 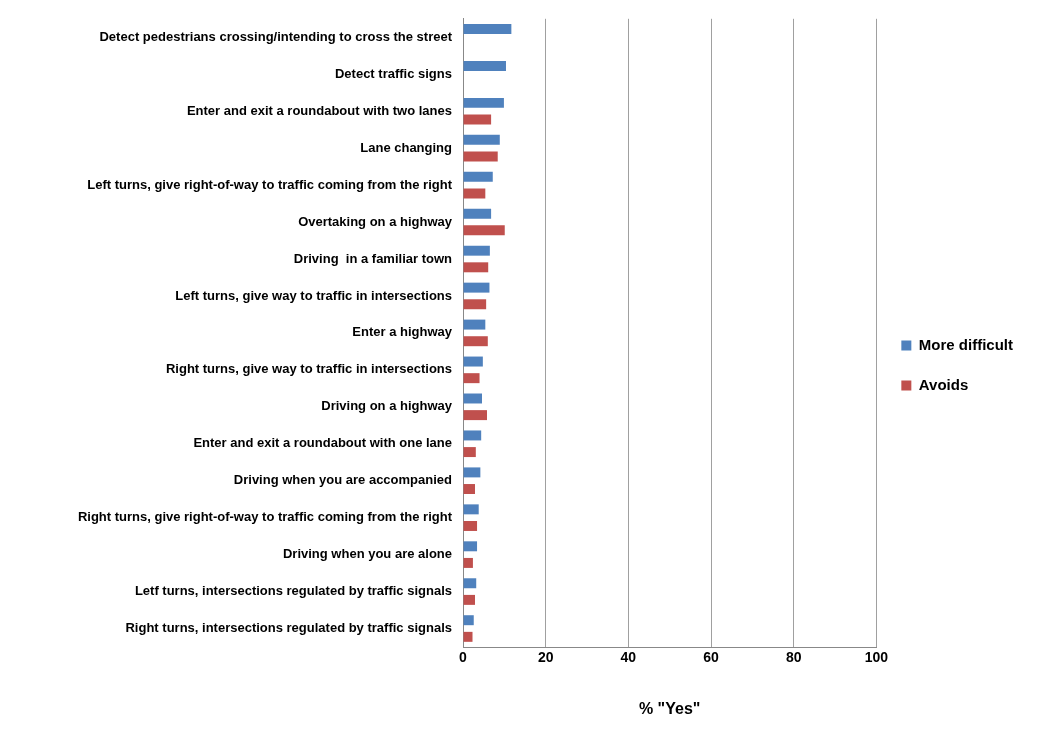 What do you see at coordinates (545, 657) in the screenshot?
I see `x-tick-label: 20` at bounding box center [545, 657].